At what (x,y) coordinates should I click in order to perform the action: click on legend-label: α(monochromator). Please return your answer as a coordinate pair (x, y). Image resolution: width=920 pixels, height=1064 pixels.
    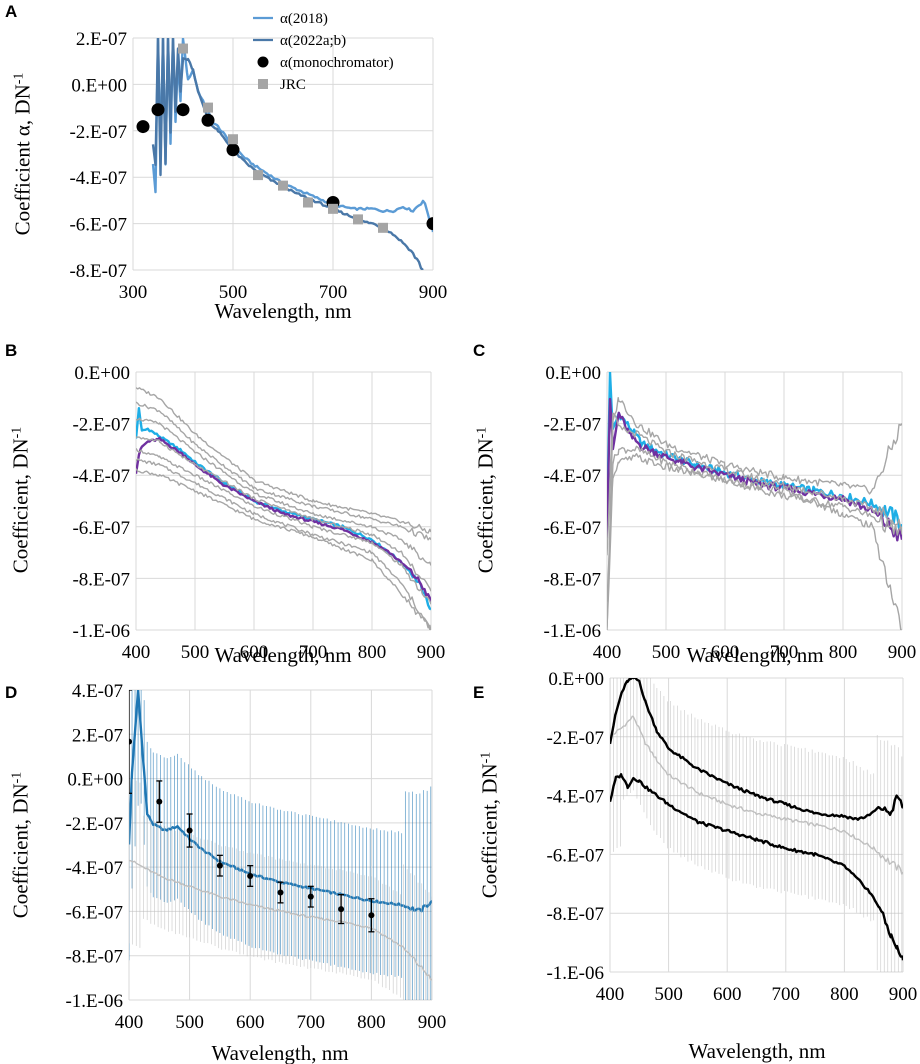
    Looking at the image, I should click on (337, 63).